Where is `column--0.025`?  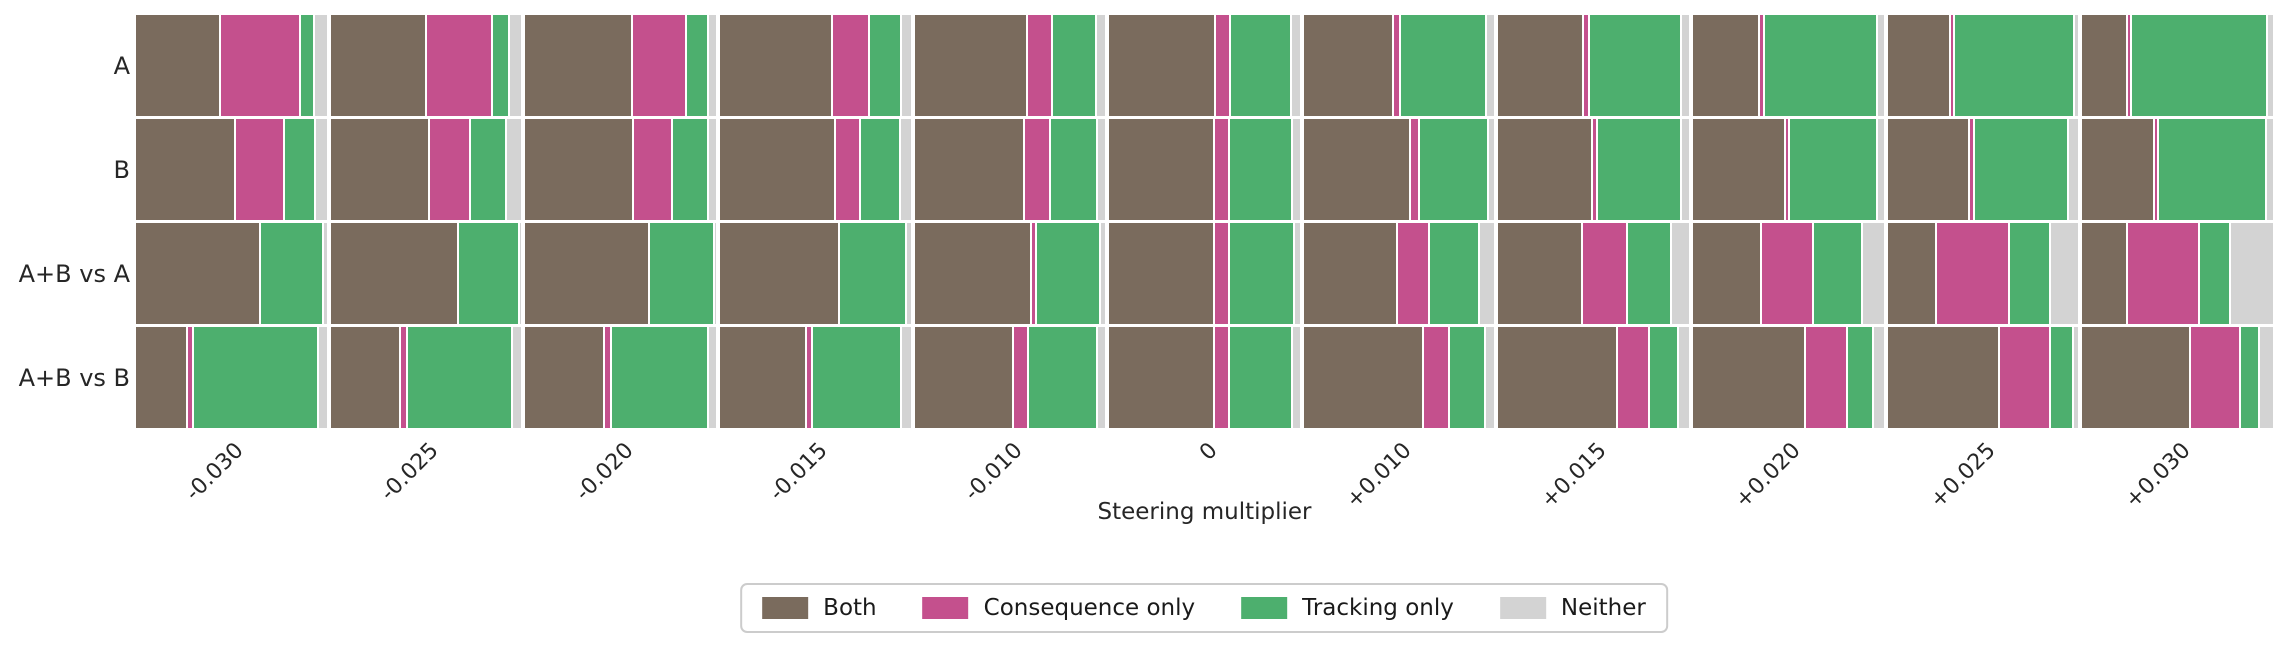
column--0.025 is located at coordinates (426, 221).